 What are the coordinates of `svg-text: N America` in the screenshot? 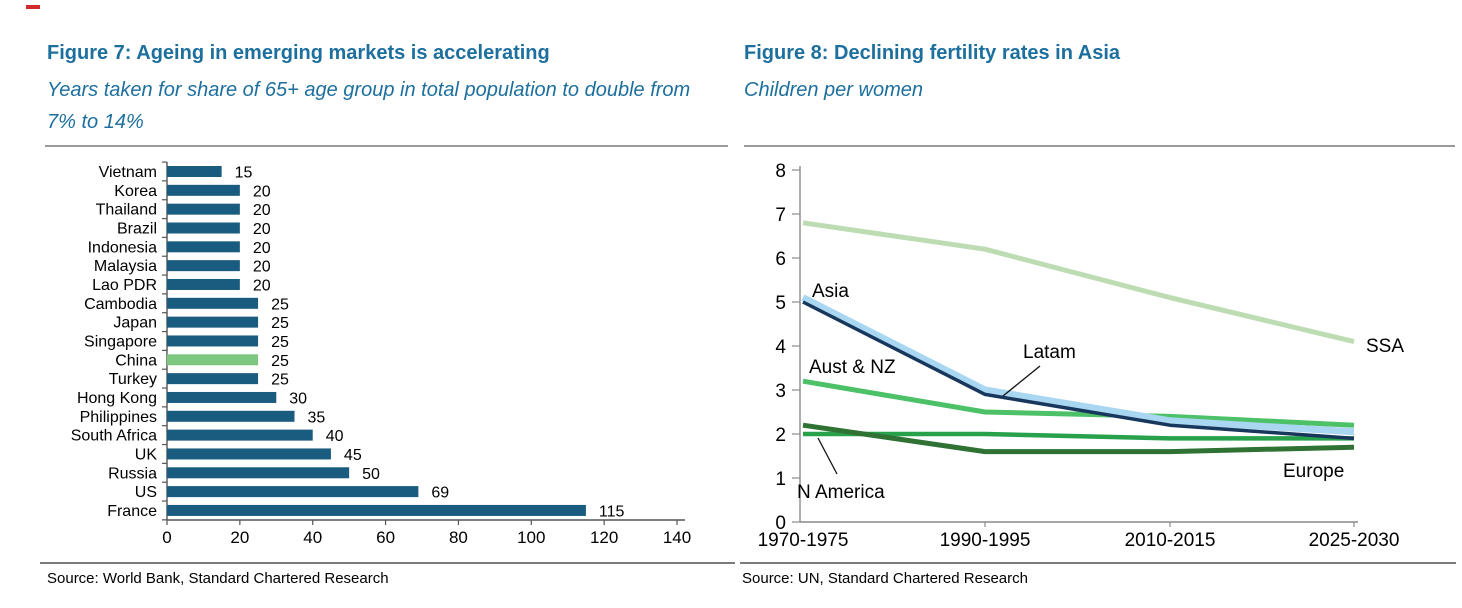 It's located at (841, 492).